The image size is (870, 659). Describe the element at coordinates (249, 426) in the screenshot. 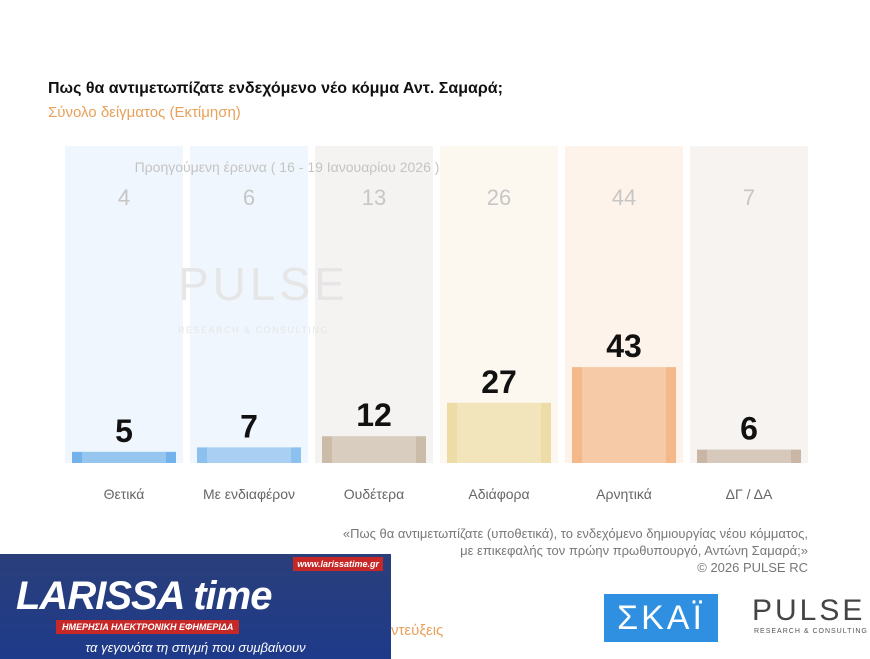

I see `bar-value: 7` at that location.